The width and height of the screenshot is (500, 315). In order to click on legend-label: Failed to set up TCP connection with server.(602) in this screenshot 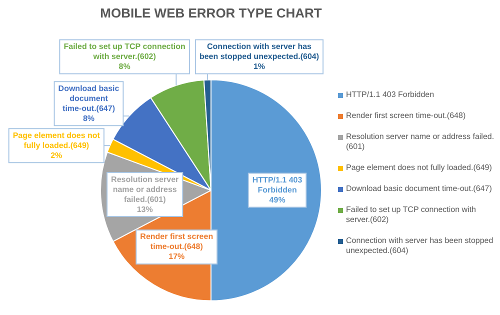, I will do `click(411, 215)`.